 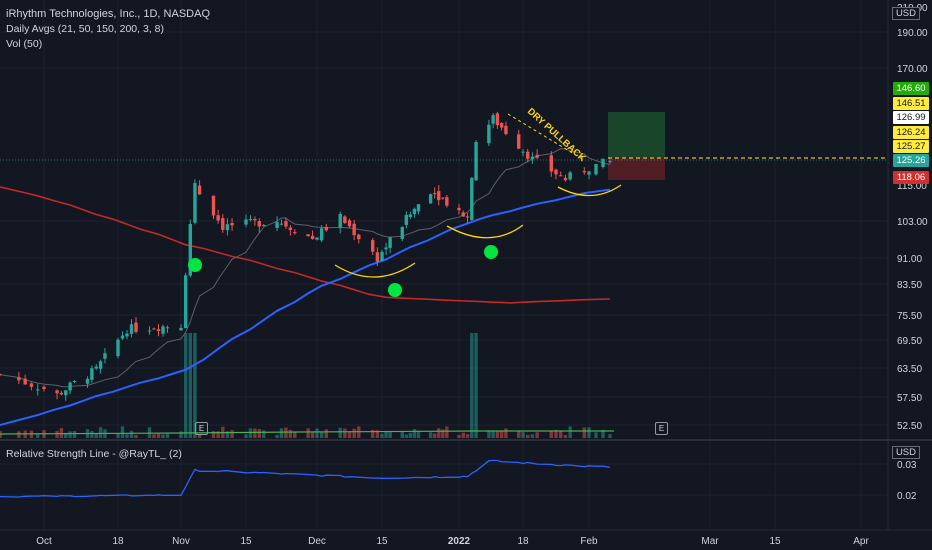 What do you see at coordinates (305, 245) in the screenshot?
I see `ma200-line` at bounding box center [305, 245].